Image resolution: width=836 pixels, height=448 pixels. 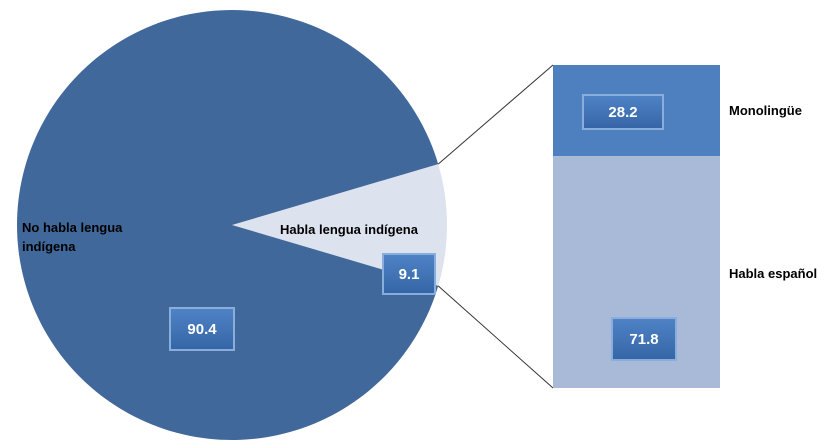 I want to click on category-label: Monolingüe, so click(x=765, y=110).